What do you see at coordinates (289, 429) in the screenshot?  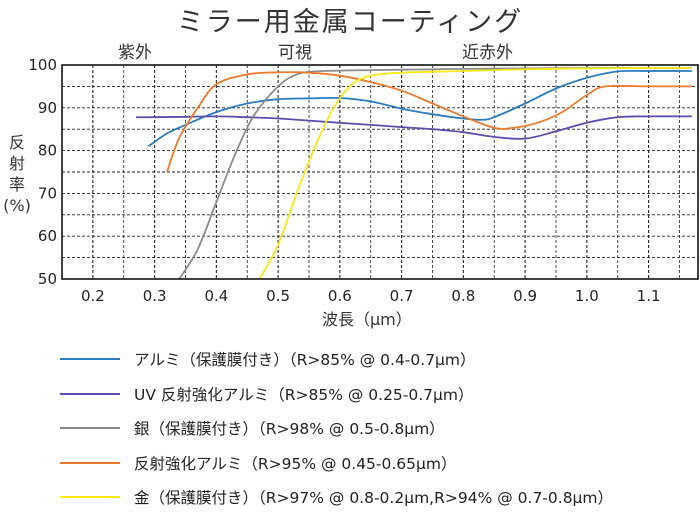 I see `legend-label: 銀（保護膜付き）（R>98% @ 0.5-0.8μm）` at bounding box center [289, 429].